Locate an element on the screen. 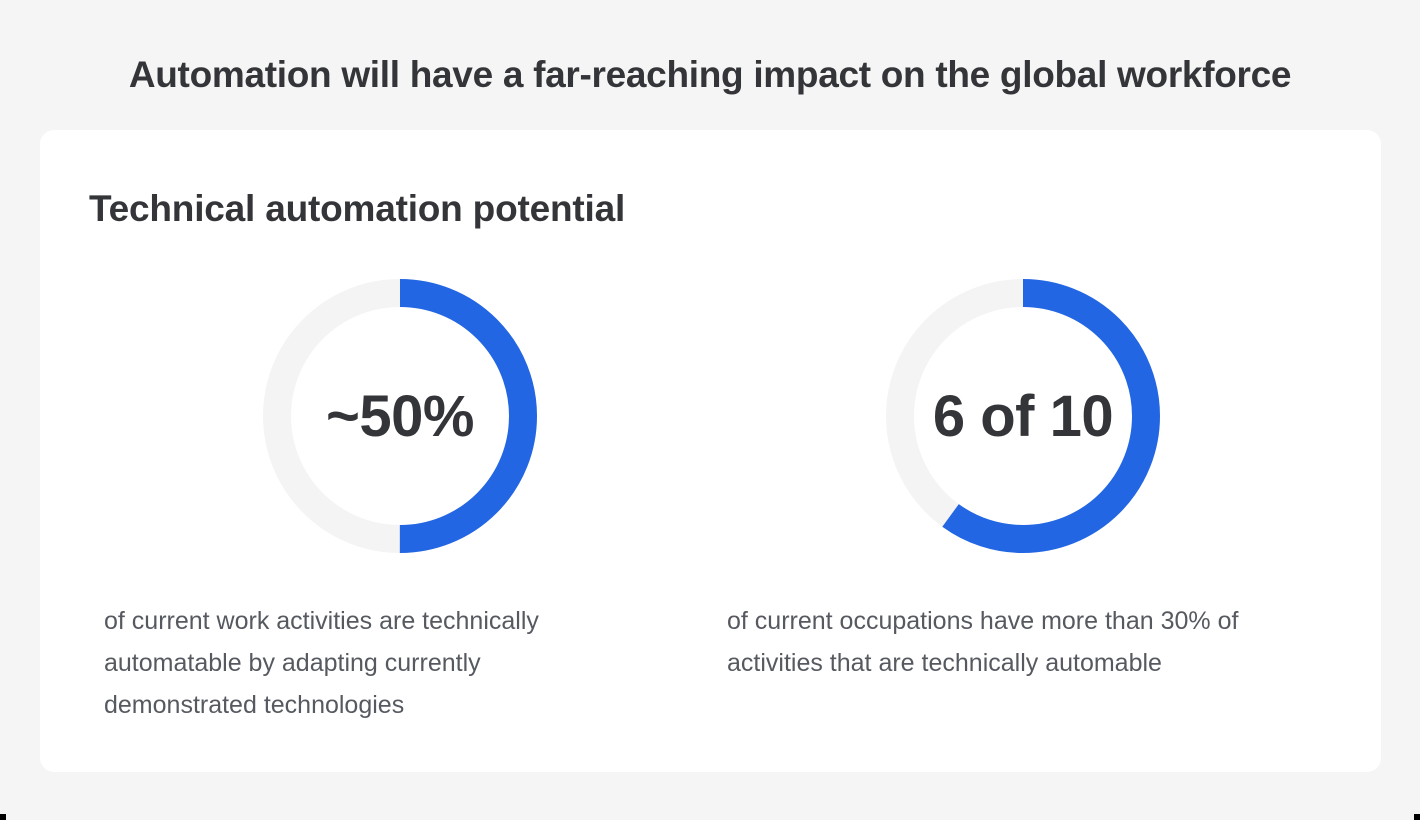 This screenshot has width=1420, height=820. stat-occupations: 6 of 10 is located at coordinates (1023, 416).